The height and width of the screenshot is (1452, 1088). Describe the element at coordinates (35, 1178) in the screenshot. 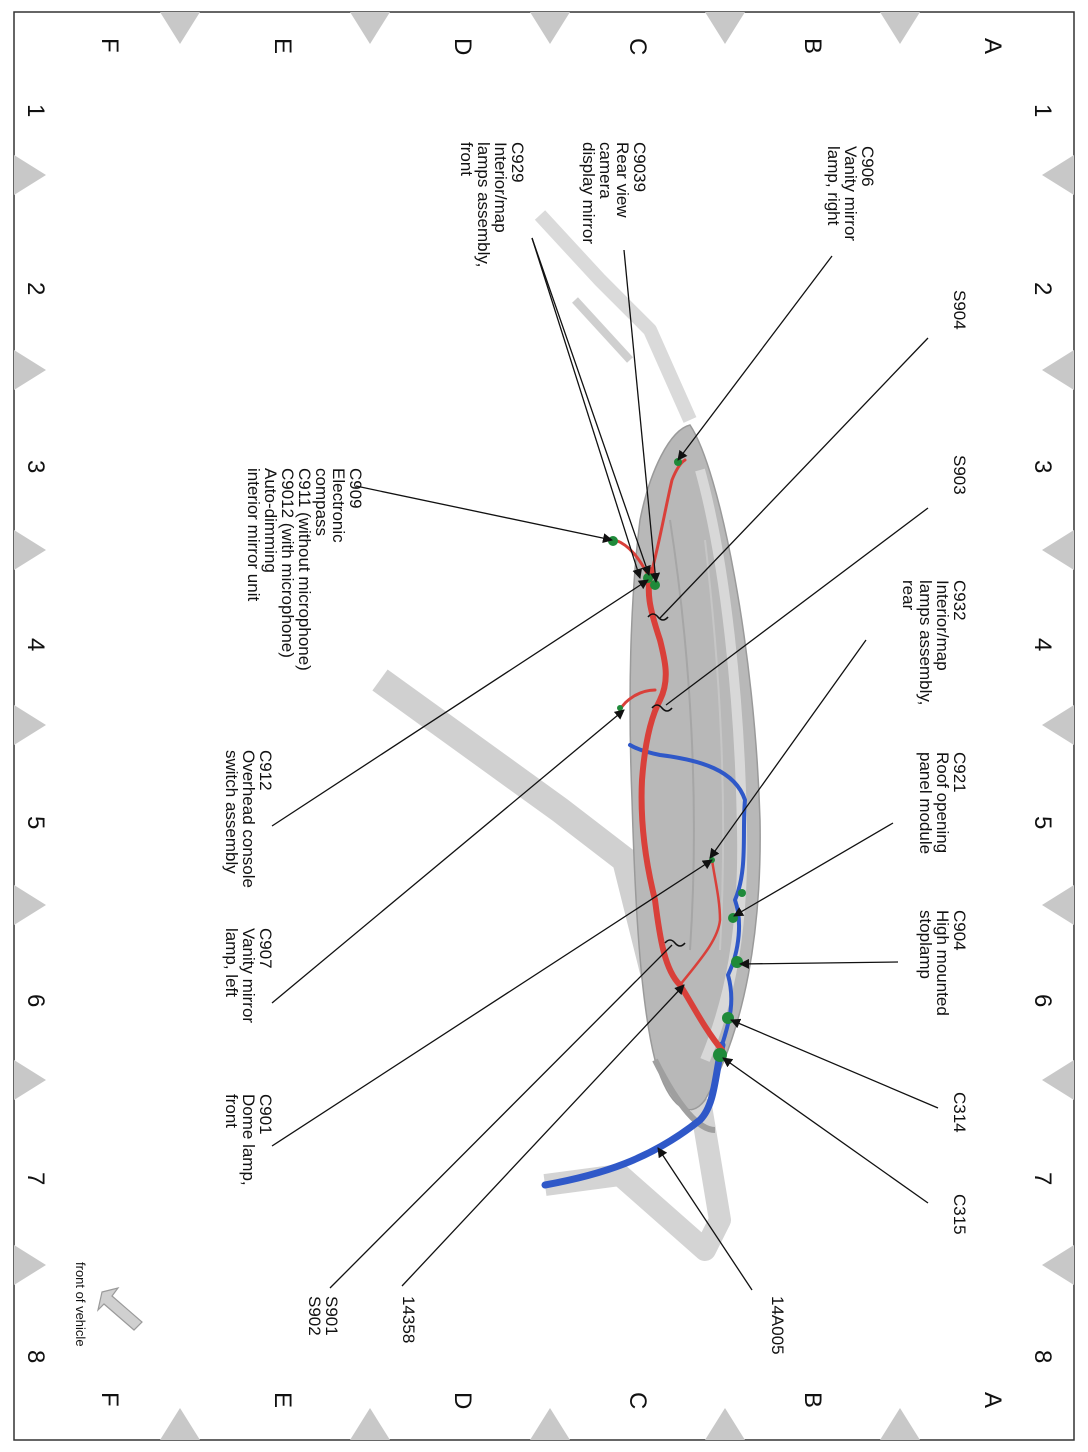

I see `col-left-7: 7` at that location.